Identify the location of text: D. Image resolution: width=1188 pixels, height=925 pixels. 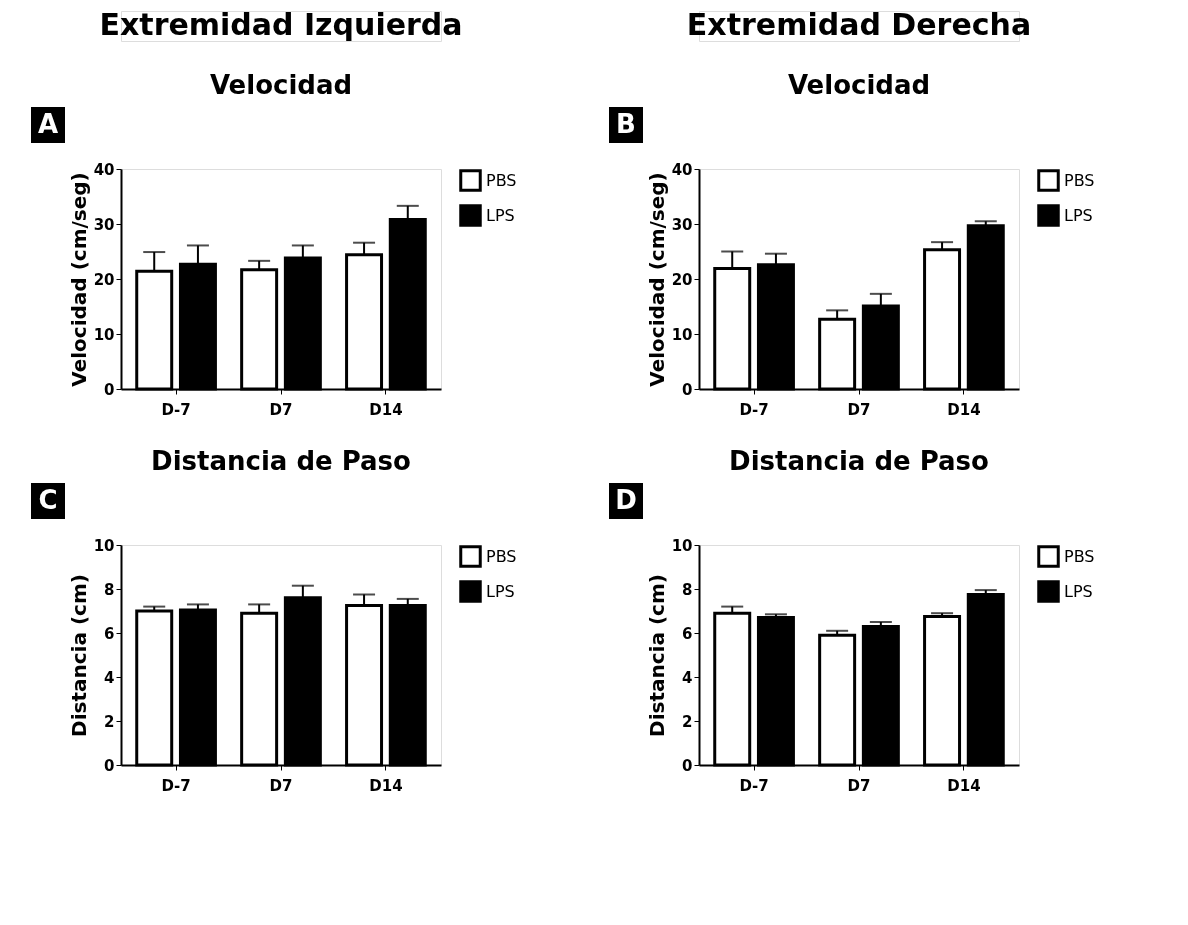
(626, 500).